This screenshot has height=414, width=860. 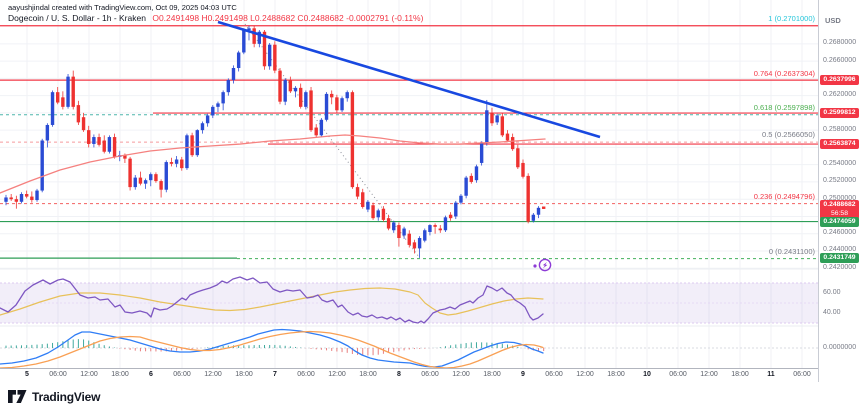 I want to click on rsi-band, so click(x=409, y=303).